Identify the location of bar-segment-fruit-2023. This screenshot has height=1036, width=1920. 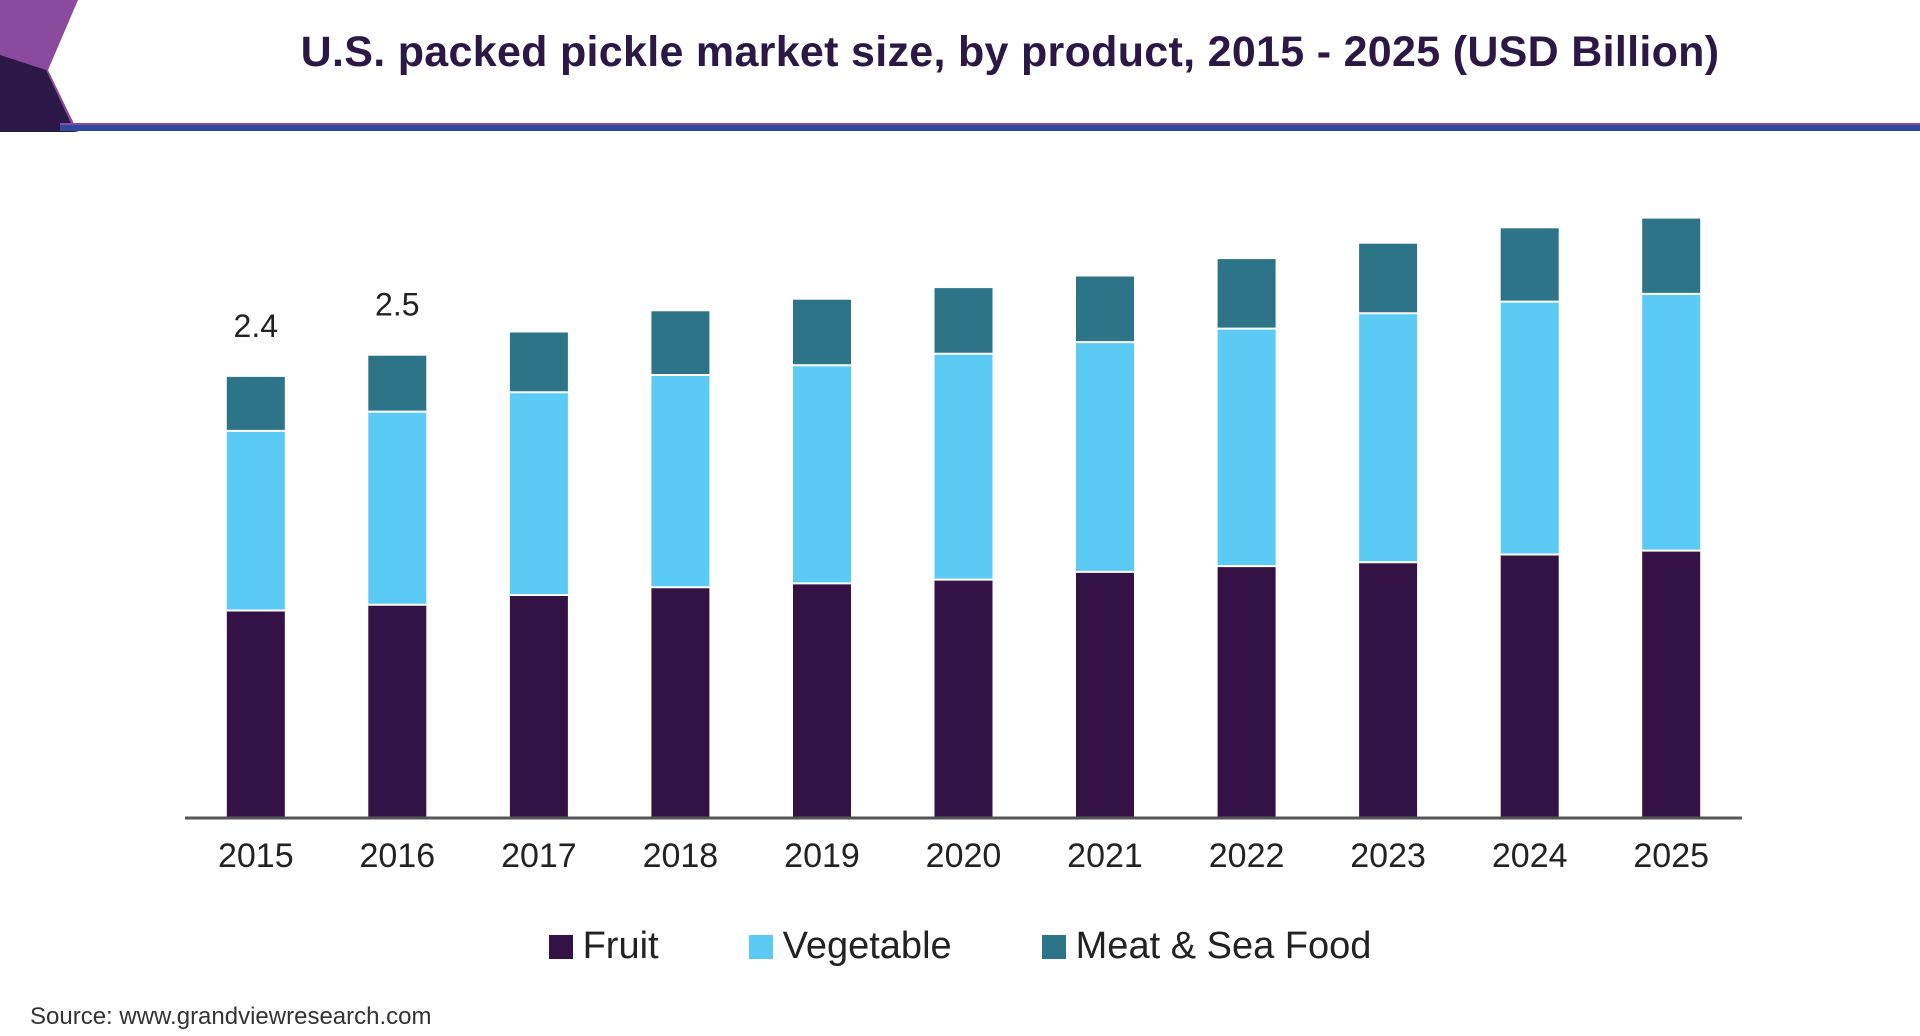
(1388, 689).